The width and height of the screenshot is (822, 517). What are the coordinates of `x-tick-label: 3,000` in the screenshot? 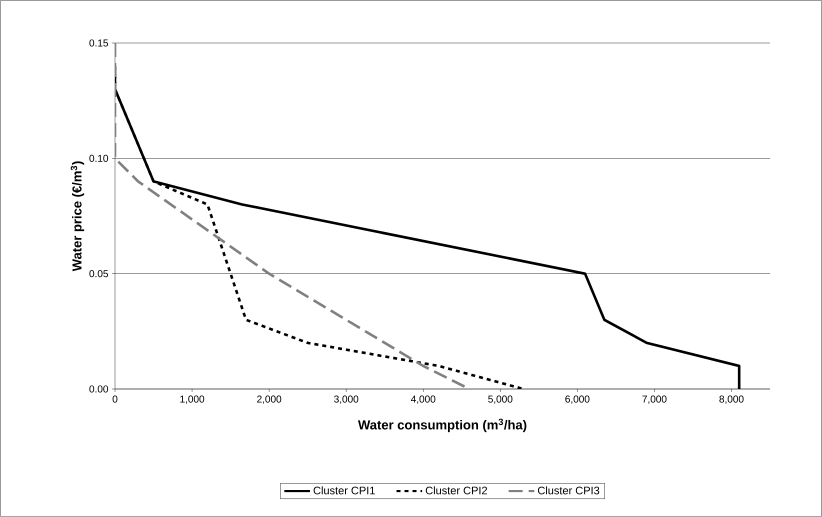 It's located at (346, 400).